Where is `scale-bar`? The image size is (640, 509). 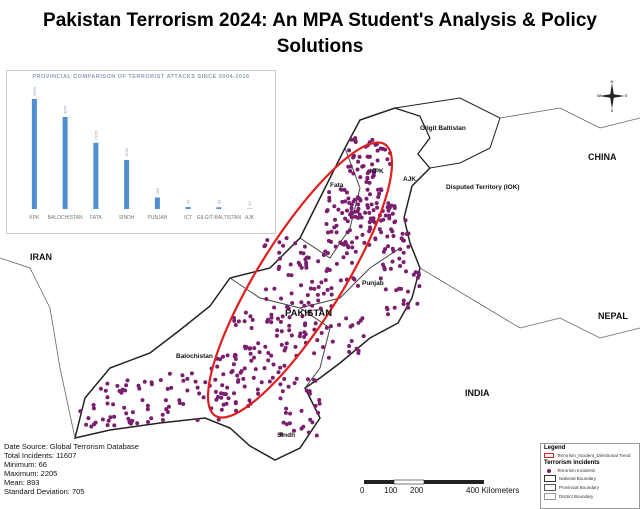
scale-bar is located at coordinates (424, 482).